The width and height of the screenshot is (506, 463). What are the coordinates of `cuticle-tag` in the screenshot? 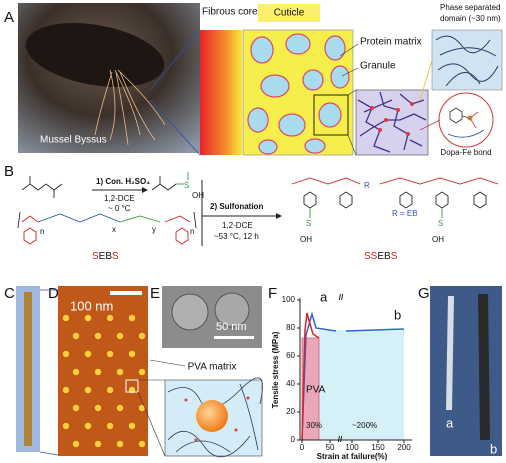 It's located at (289, 13).